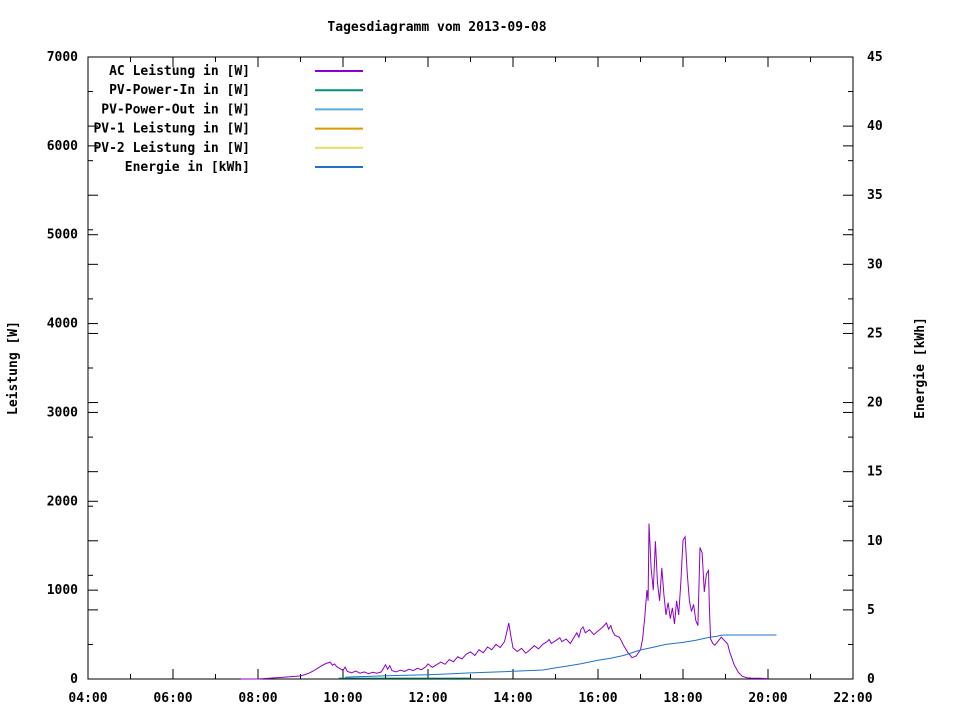 Image resolution: width=960 pixels, height=720 pixels. I want to click on x-tick-label: 10:00, so click(342, 698).